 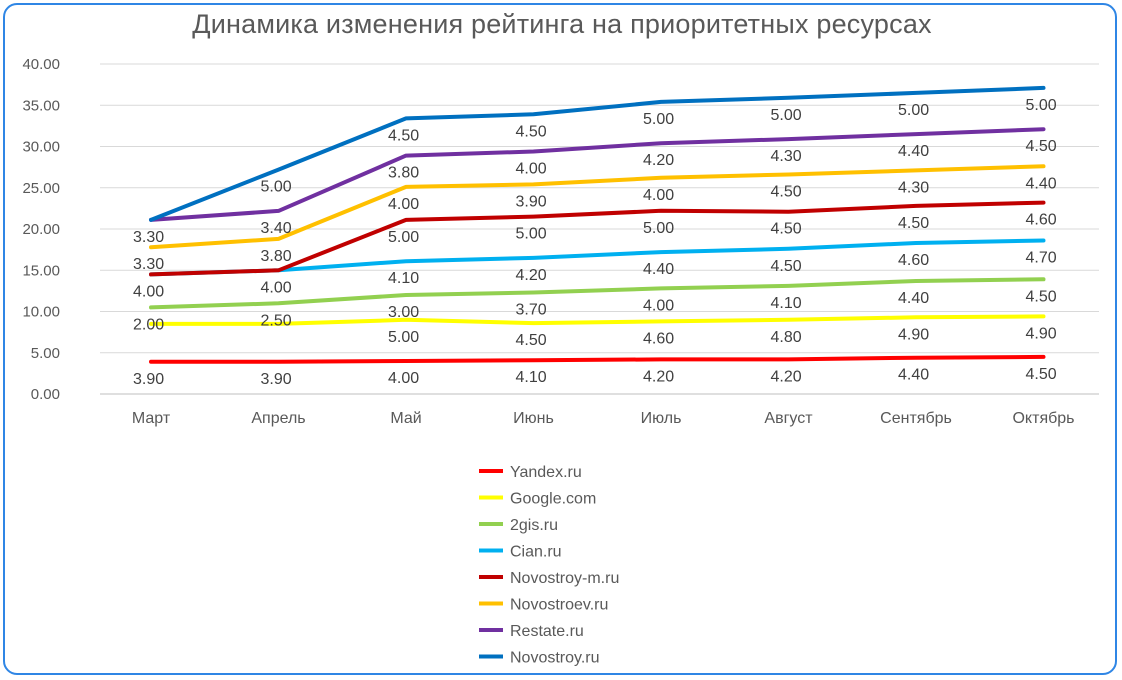 I want to click on series-line-cian-ru, so click(x=597, y=257).